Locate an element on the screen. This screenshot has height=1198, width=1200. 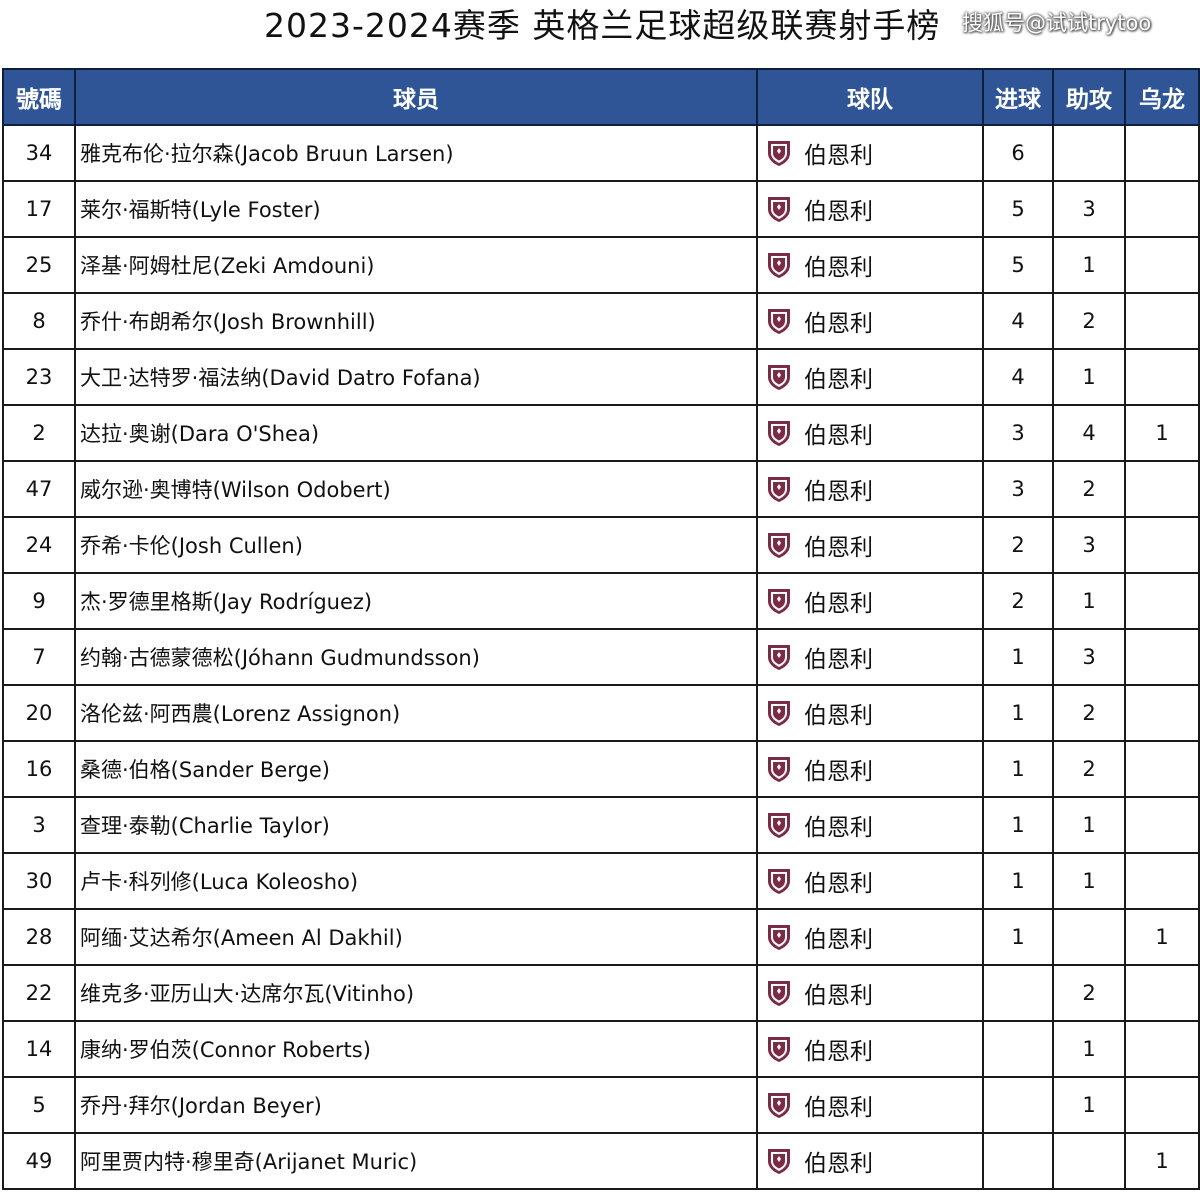
table-row: 7 约翰·古德蒙德松(Jóhann Gudmundsson) 伯恩利 1 3 is located at coordinates (601, 657).